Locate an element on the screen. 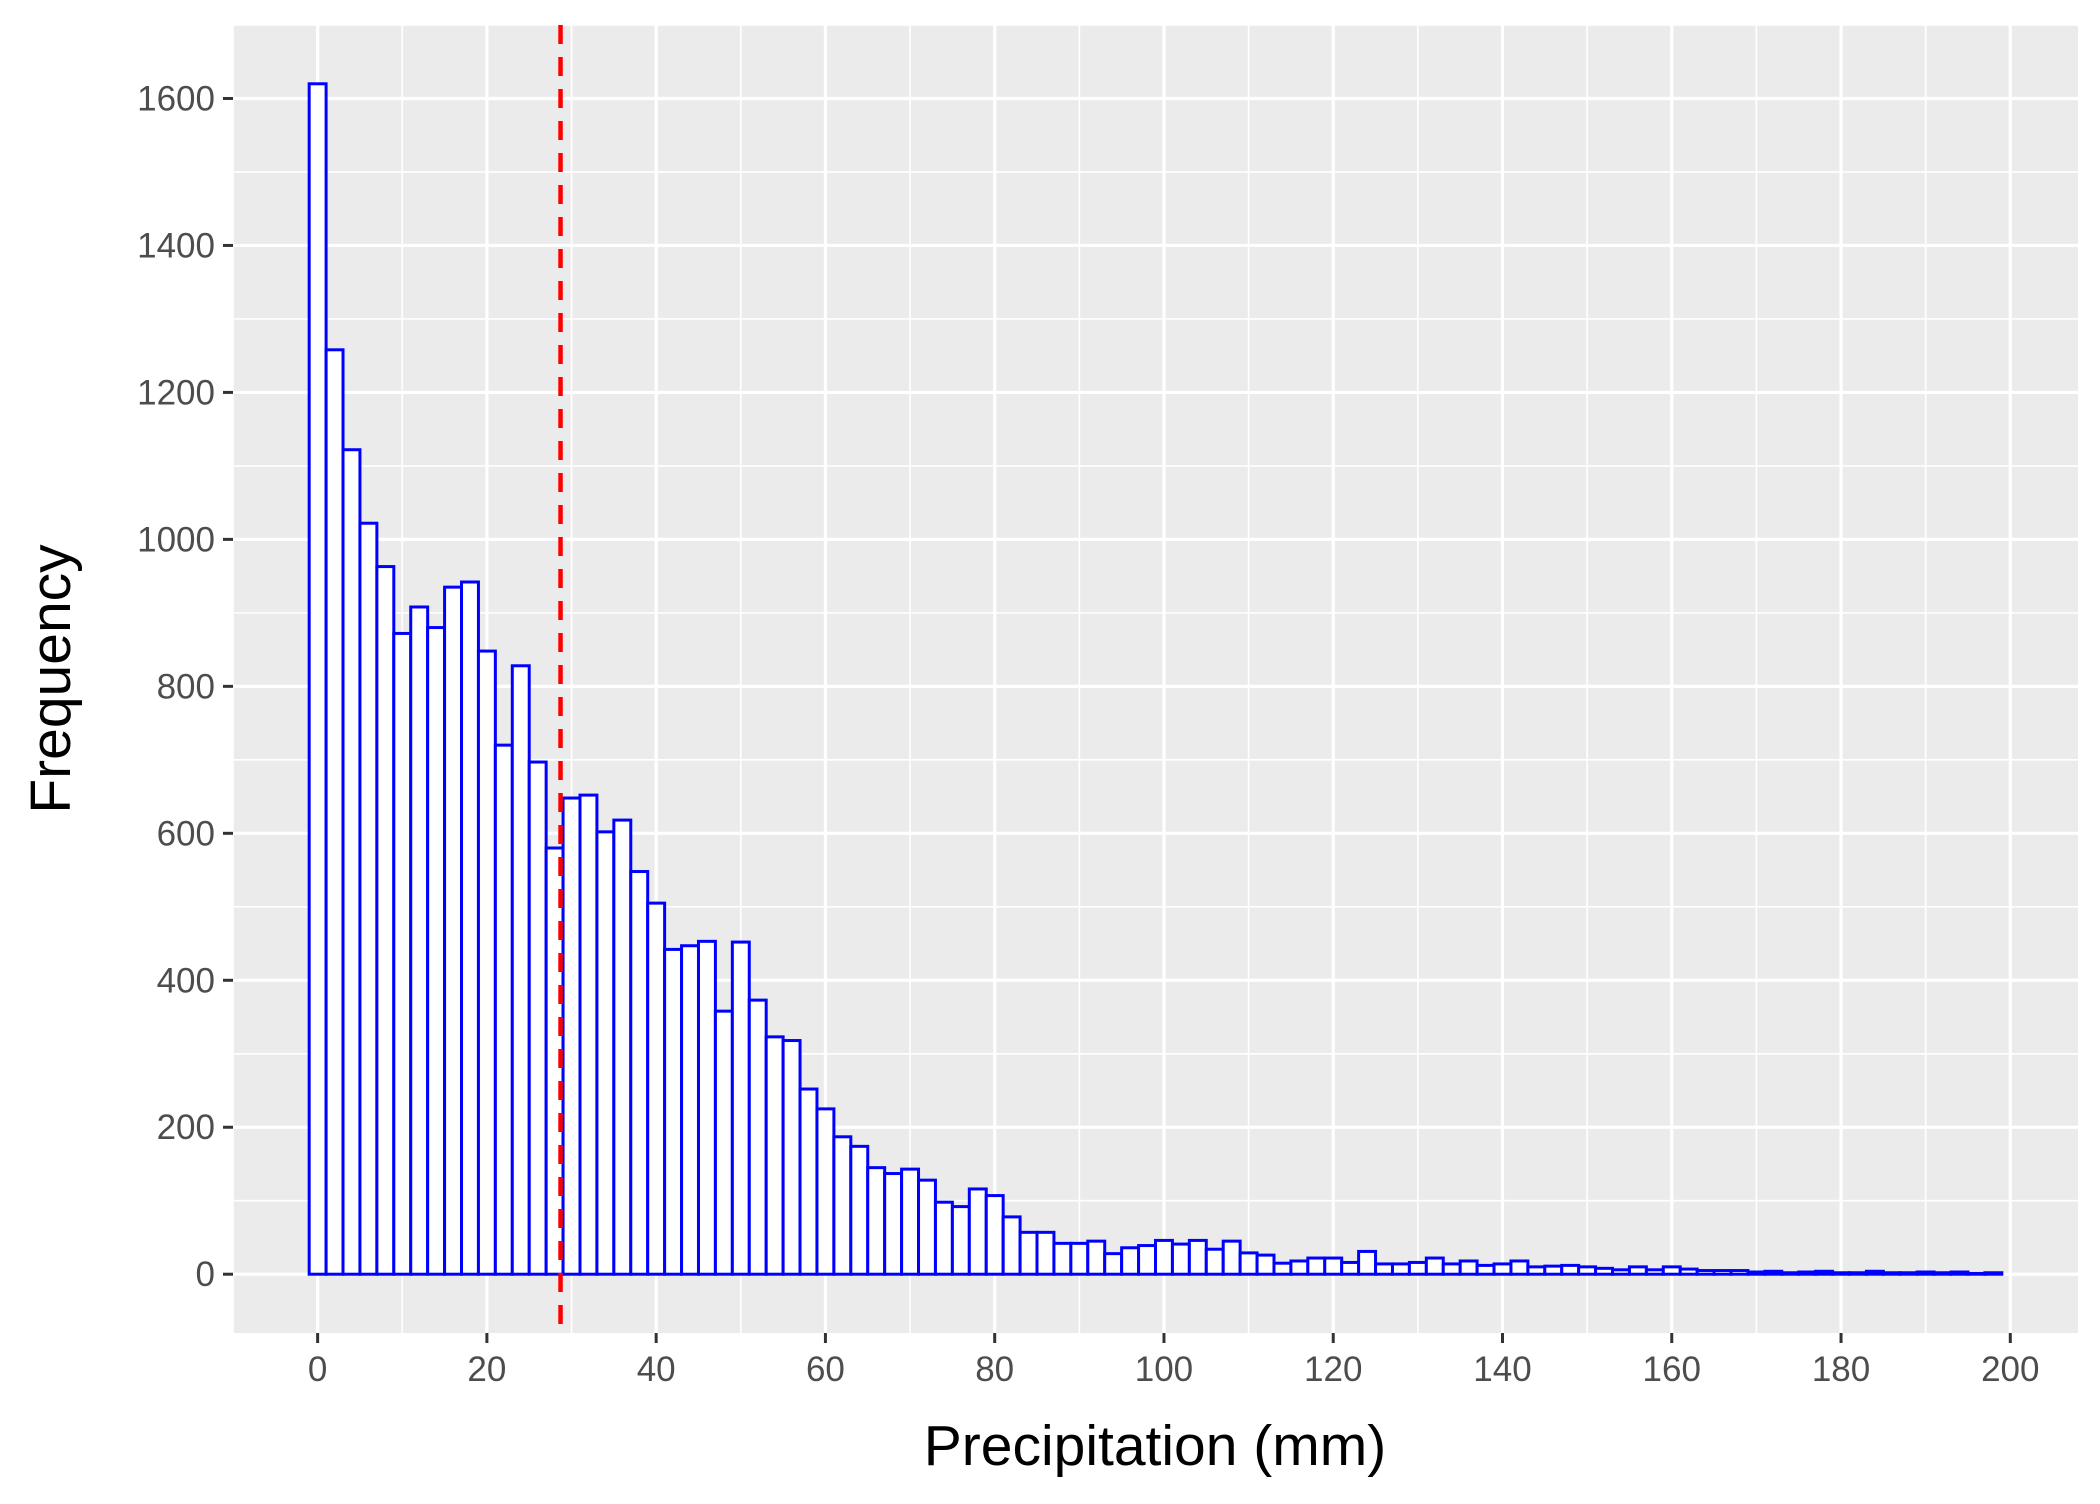 This screenshot has width=2100, height=1504. x-tick-label: 20 is located at coordinates (486, 1369).